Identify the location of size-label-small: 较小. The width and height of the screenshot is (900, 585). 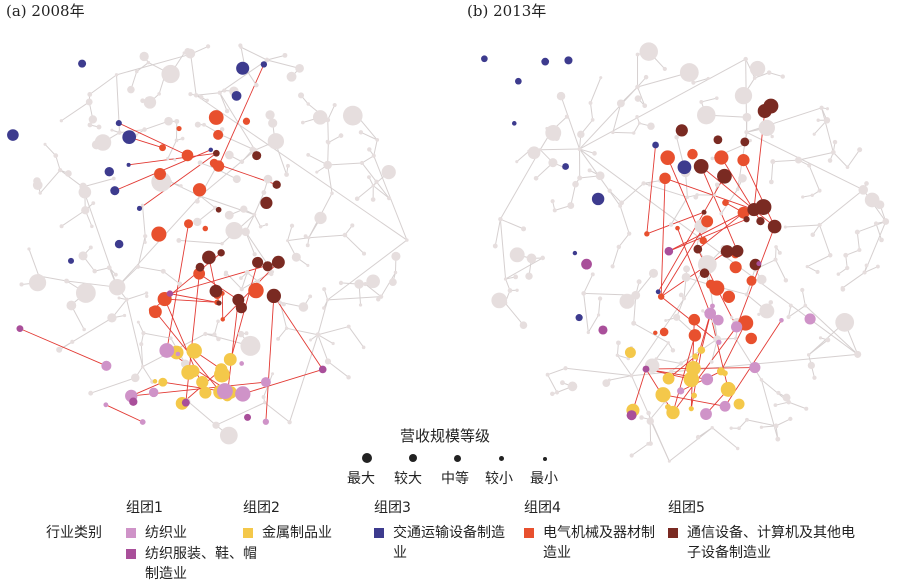
(499, 479).